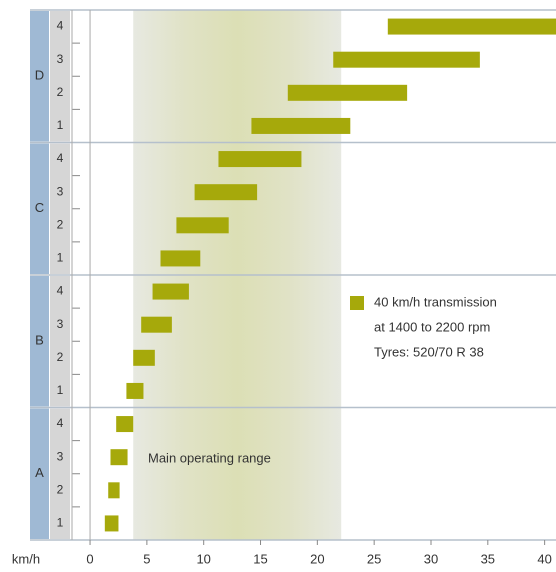 Image resolution: width=556 pixels, height=572 pixels. What do you see at coordinates (544, 558) in the screenshot?
I see `x-tick-label: 40` at bounding box center [544, 558].